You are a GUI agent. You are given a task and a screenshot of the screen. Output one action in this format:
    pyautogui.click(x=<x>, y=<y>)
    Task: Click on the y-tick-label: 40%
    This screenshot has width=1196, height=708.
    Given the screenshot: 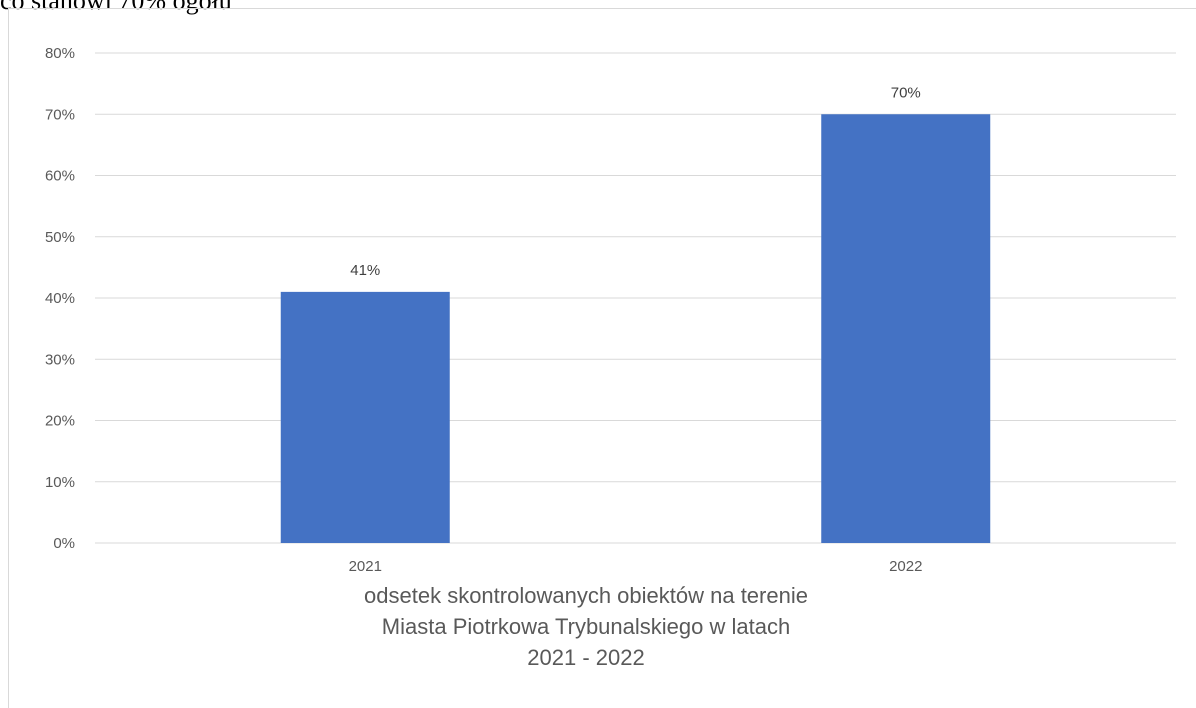 What is the action you would take?
    pyautogui.click(x=60, y=298)
    